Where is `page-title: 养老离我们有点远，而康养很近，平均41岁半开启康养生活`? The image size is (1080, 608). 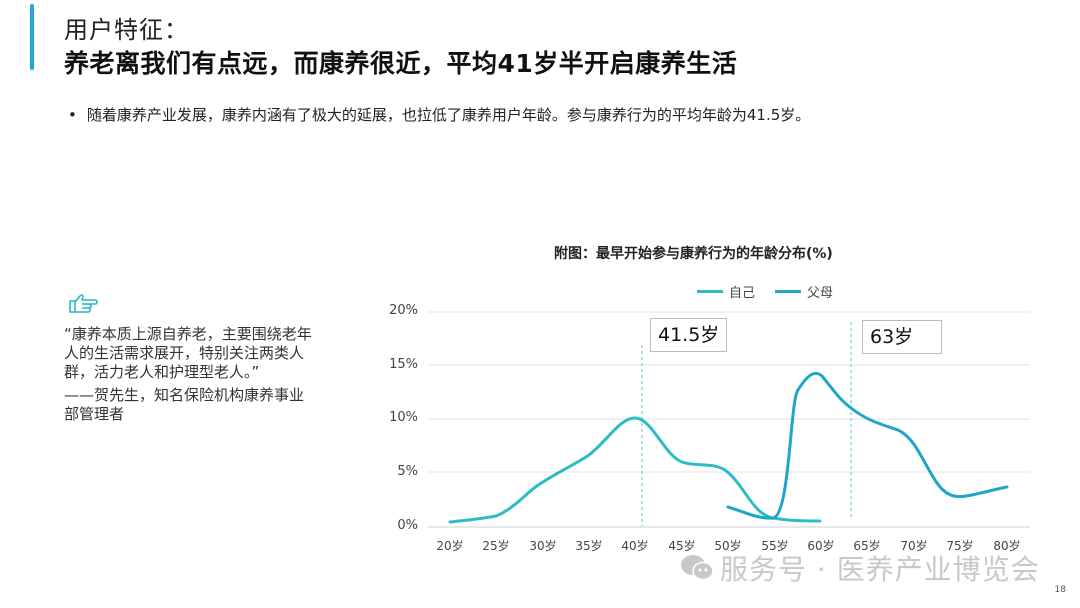 page-title: 养老离我们有点远，而康养很近，平均41岁半开启康养生活 is located at coordinates (401, 63).